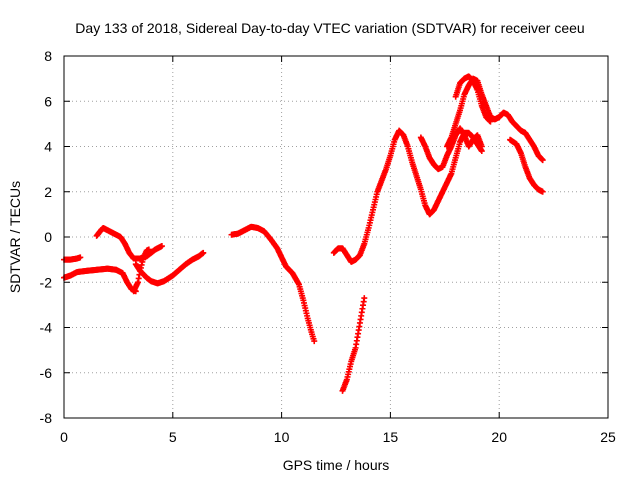 This screenshot has height=480, width=640. Describe the element at coordinates (64, 437) in the screenshot. I see `x-tick-label: 0` at that location.